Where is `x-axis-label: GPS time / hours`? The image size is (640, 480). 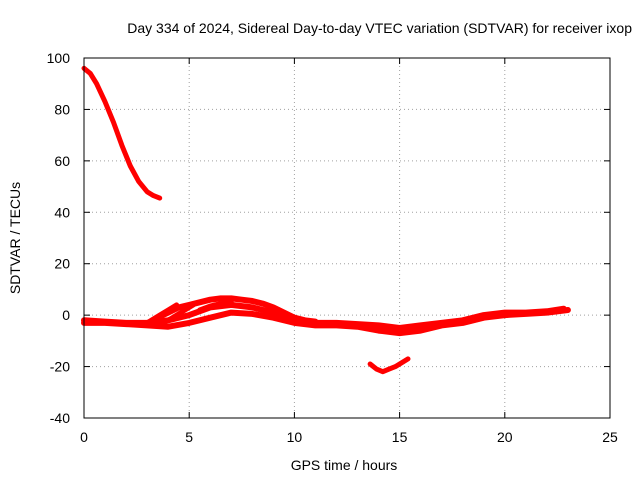 x-axis-label: GPS time / hours is located at coordinates (344, 465).